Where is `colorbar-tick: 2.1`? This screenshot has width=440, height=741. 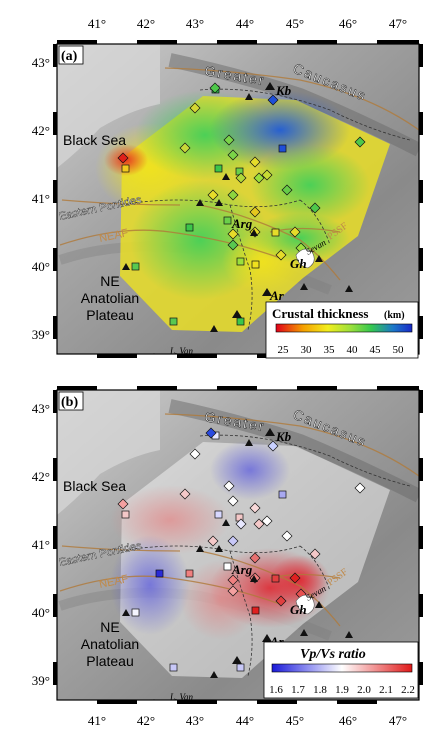
colorbar-tick: 2.1 is located at coordinates (386, 690).